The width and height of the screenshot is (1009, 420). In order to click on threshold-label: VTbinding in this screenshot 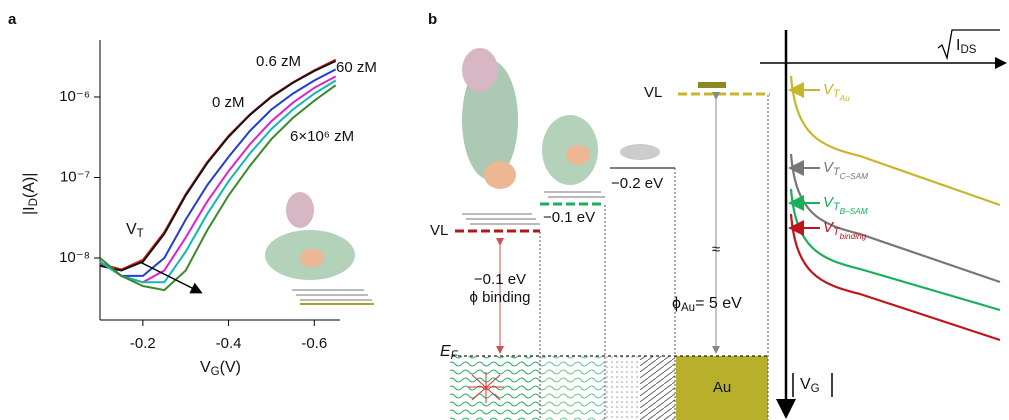, I will do `click(845, 230)`.